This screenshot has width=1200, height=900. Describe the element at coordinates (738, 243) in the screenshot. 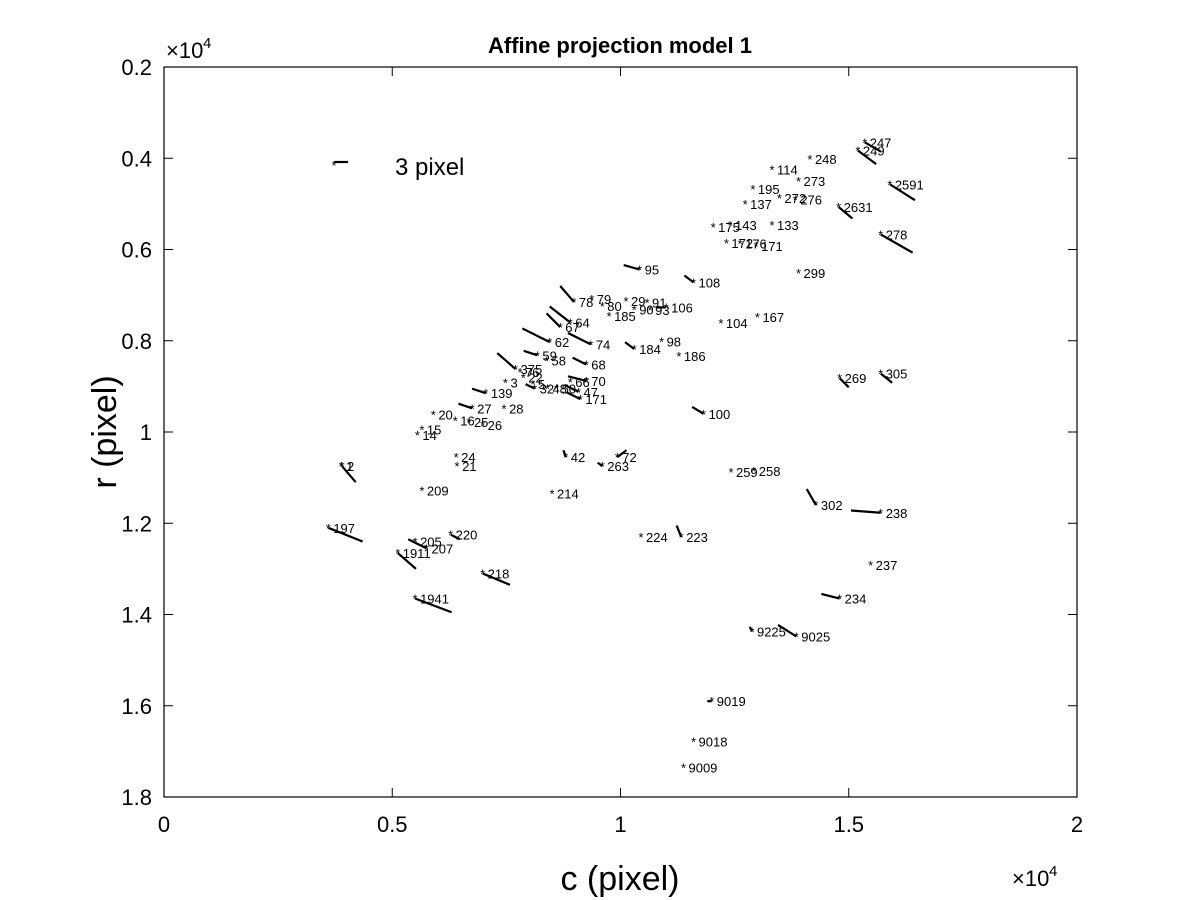

I see `data-point-group: * 172` at that location.